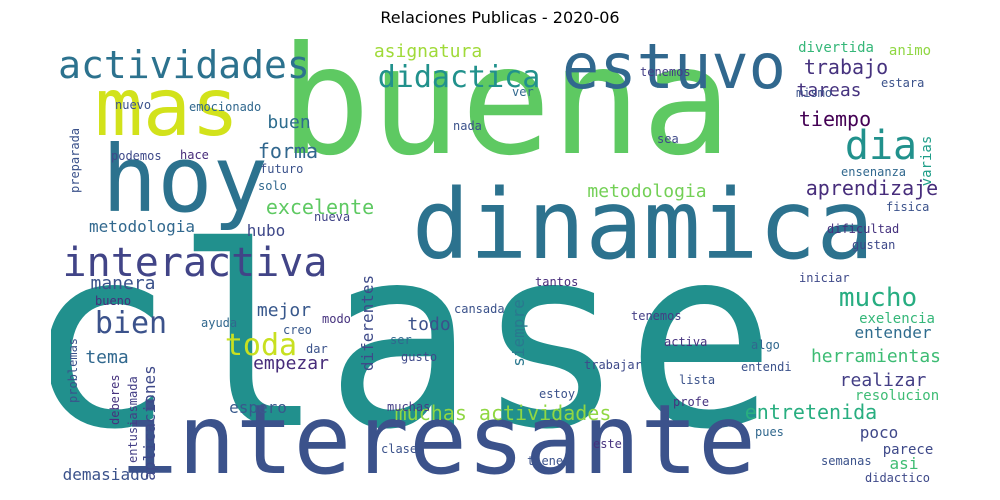 This screenshot has width=1000, height=500. What do you see at coordinates (284, 310) in the screenshot?
I see `word-mejor: mejor` at bounding box center [284, 310].